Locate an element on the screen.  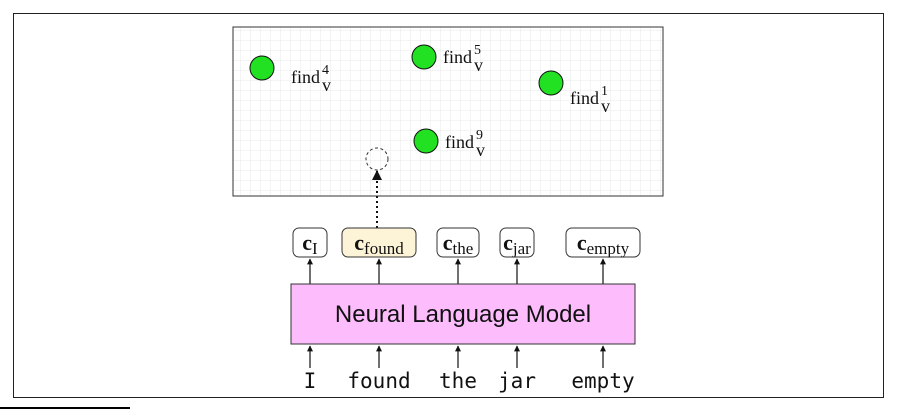
context-vectors: cI cfound cthe cjar cempty is located at coordinates (466, 255).